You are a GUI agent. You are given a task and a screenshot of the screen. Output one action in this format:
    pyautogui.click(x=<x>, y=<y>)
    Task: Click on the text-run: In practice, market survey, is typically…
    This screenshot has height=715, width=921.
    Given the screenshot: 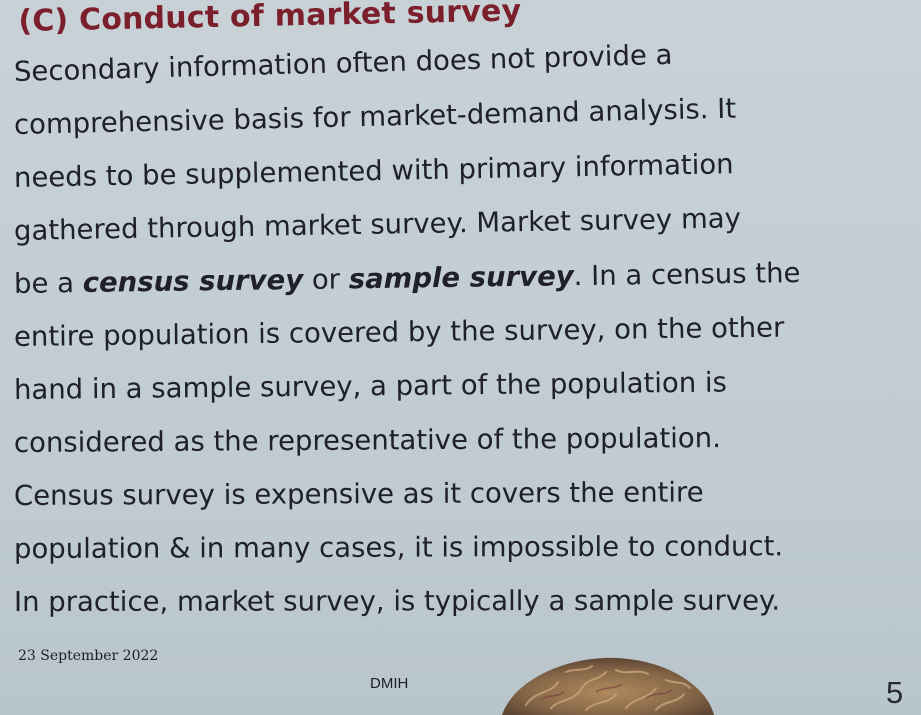 What is the action you would take?
    pyautogui.click(x=397, y=601)
    